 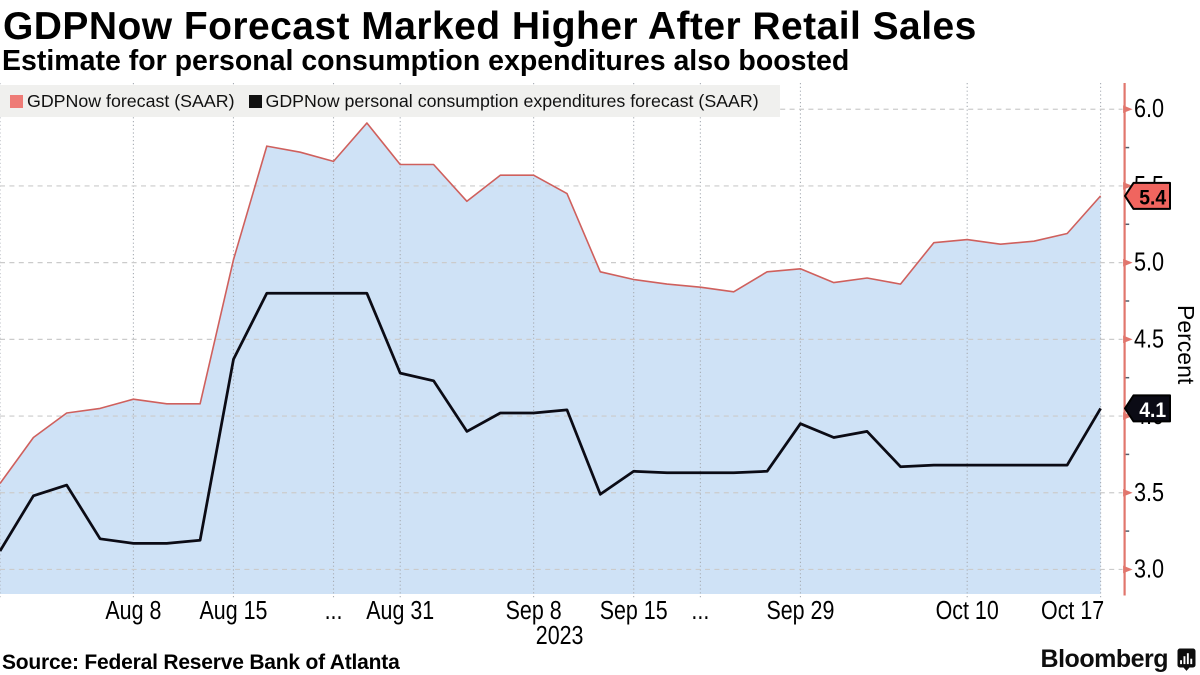 I want to click on legend-item-gdpnow: GDPNow forecast (SAAR), so click(x=122, y=101).